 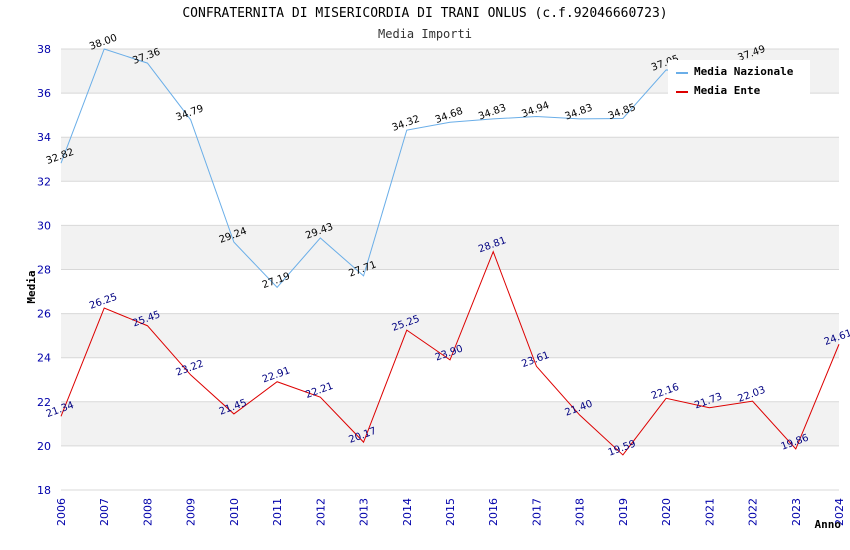 I want to click on x-tick-label: 2021, so click(x=709, y=512).